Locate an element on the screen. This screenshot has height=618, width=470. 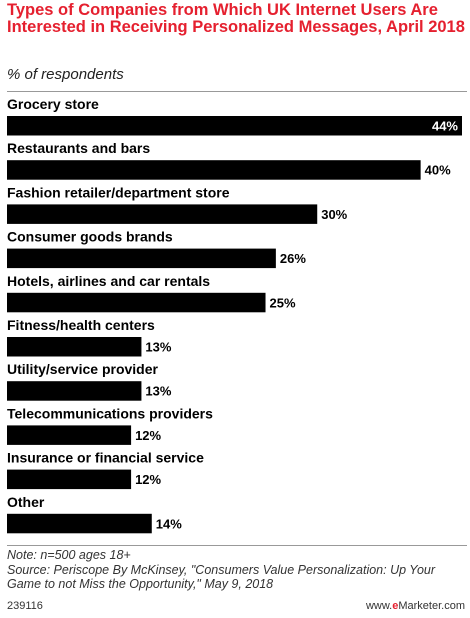
category-label: Grocery store is located at coordinates (53, 104).